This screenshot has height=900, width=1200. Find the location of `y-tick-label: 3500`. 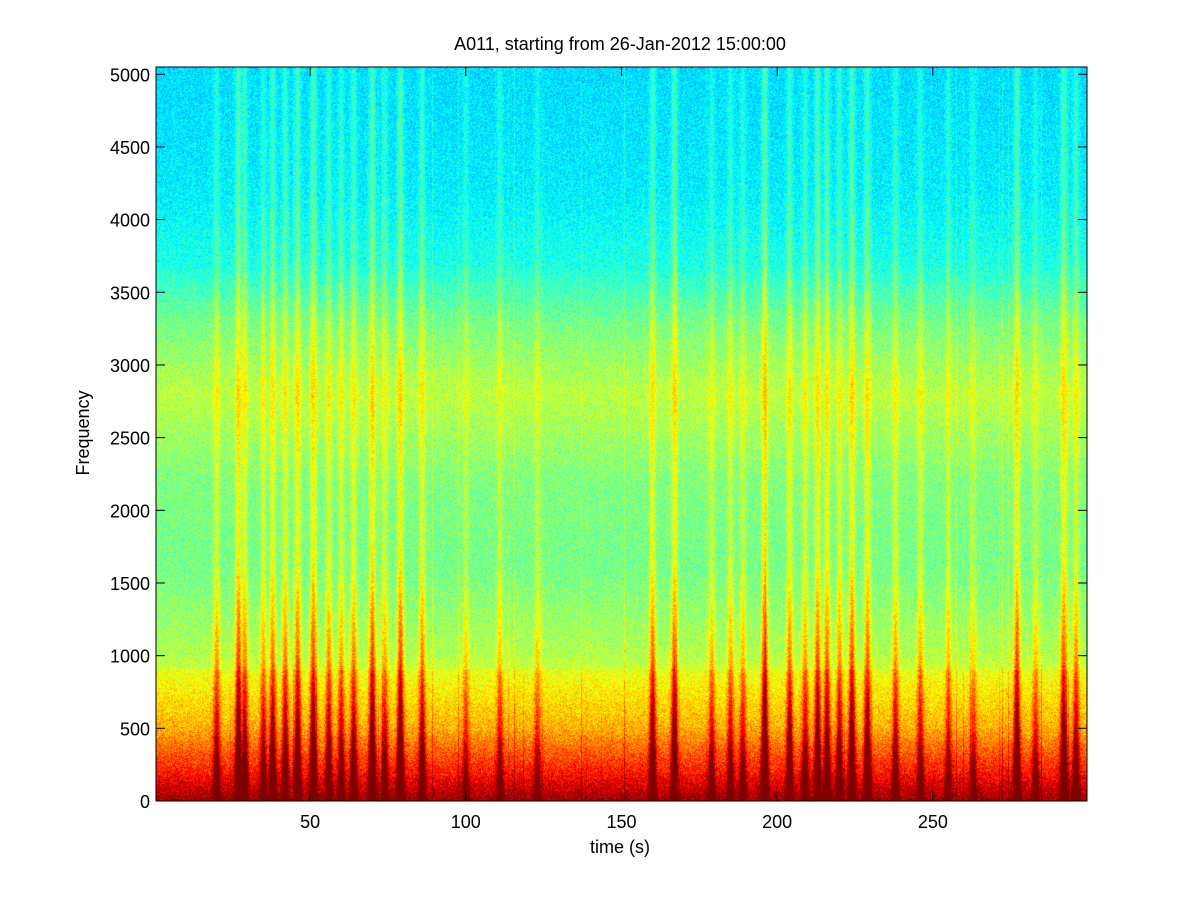

y-tick-label: 3500 is located at coordinates (130, 293).